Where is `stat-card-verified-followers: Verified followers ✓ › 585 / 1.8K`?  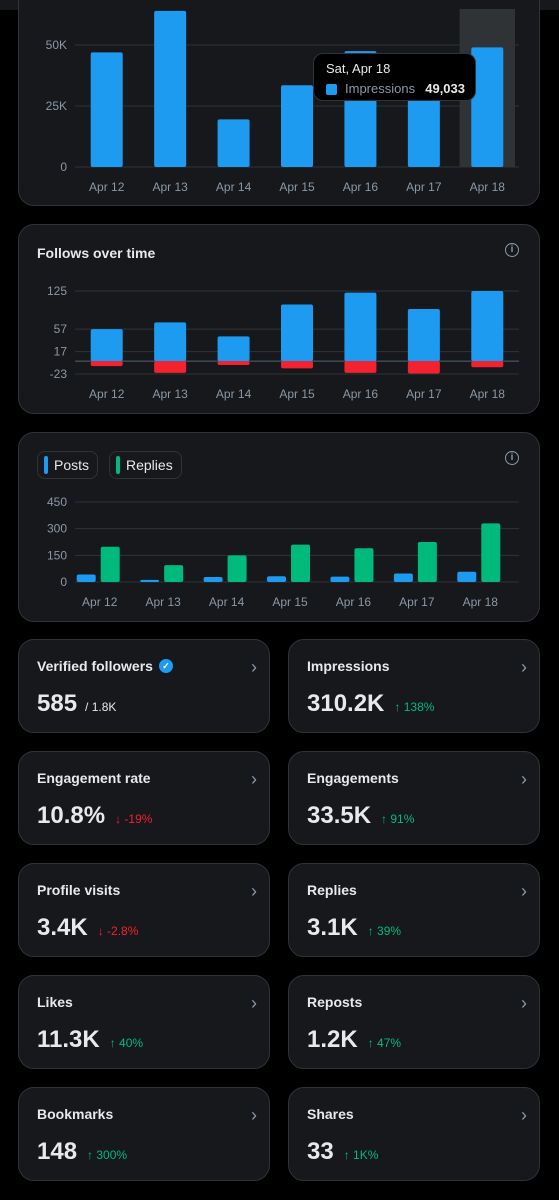
stat-card-verified-followers: Verified followers ✓ › 585 / 1.8K is located at coordinates (144, 686).